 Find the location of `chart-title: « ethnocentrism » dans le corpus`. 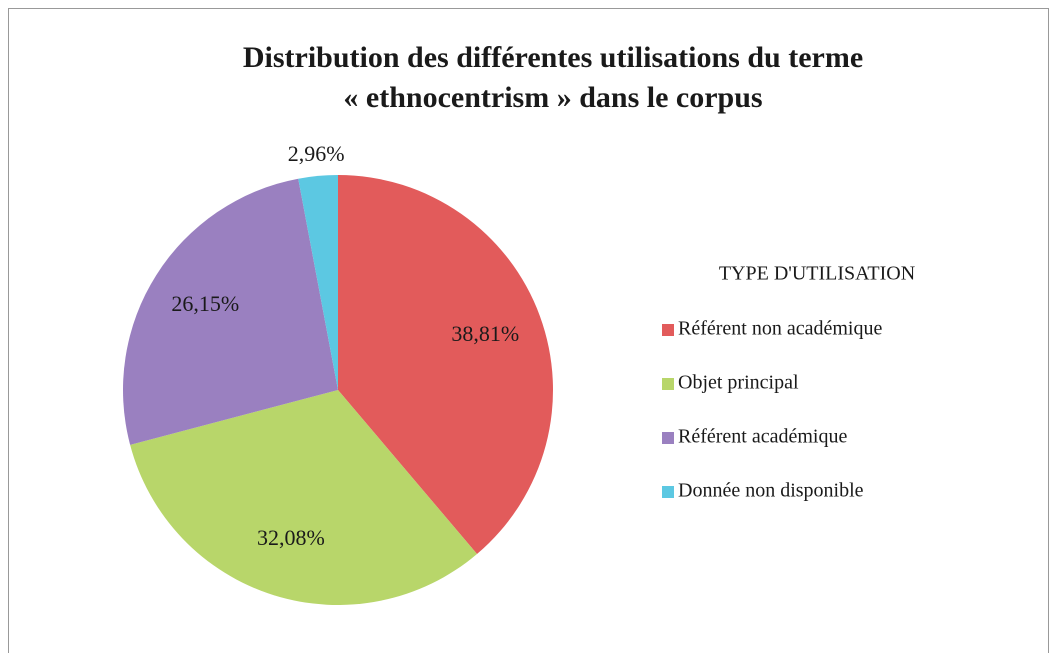

chart-title: « ethnocentrism » dans le corpus is located at coordinates (552, 97).